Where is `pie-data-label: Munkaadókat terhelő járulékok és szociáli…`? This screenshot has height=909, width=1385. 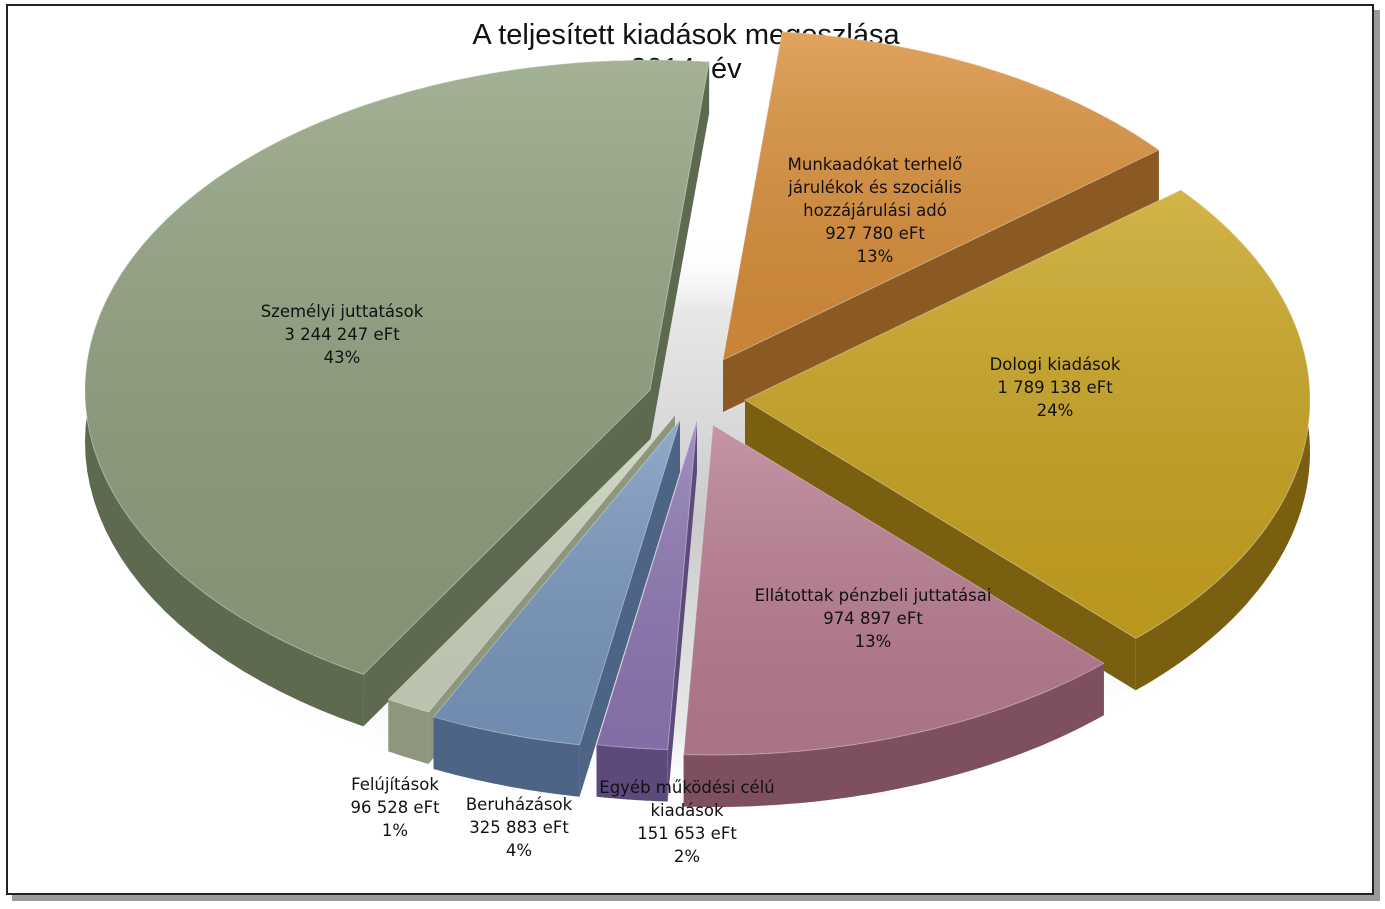
pie-data-label: Munkaadókat terhelő járulékok és szociáli… is located at coordinates (874, 210).